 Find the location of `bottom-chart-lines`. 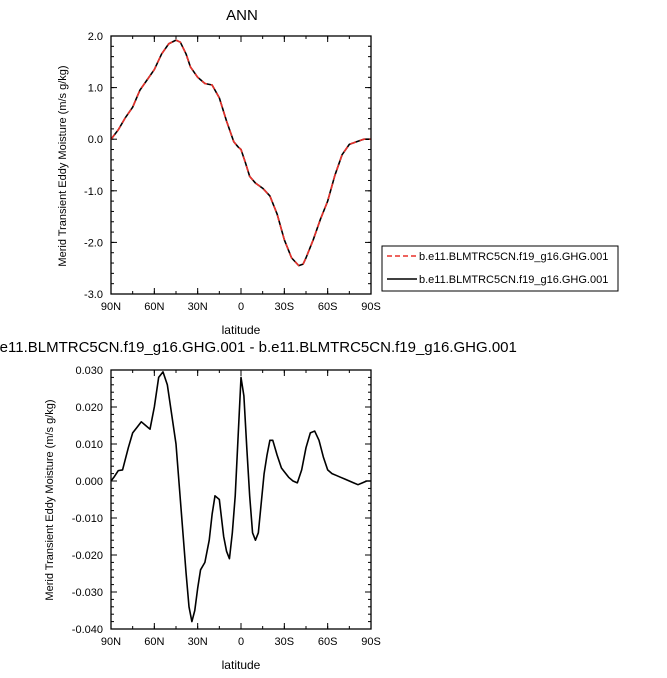

bottom-chart-lines is located at coordinates (240, 497).